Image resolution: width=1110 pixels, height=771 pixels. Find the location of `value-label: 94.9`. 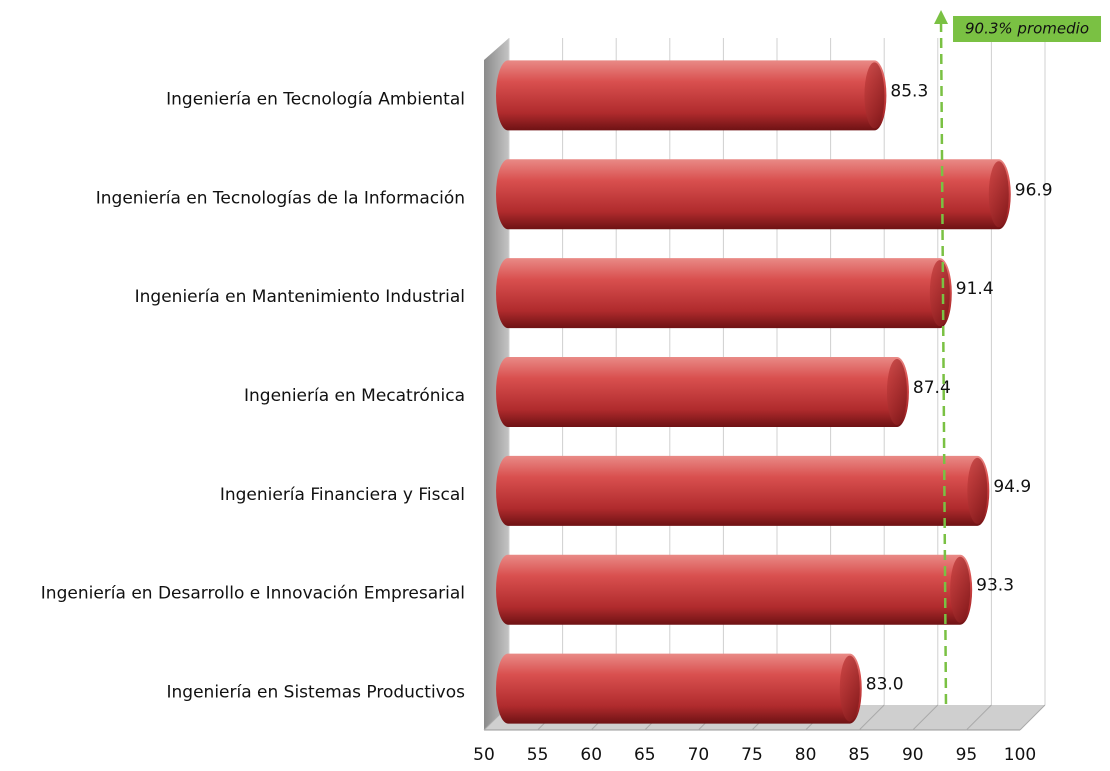

value-label: 94.9 is located at coordinates (1012, 487).